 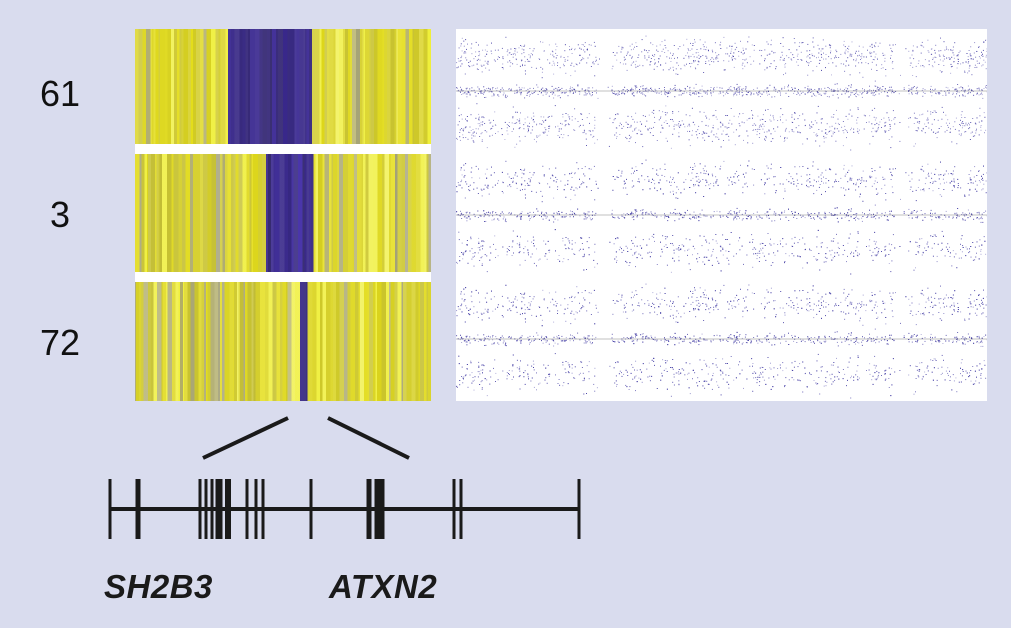 I want to click on zoom-line-right, so click(x=368, y=438).